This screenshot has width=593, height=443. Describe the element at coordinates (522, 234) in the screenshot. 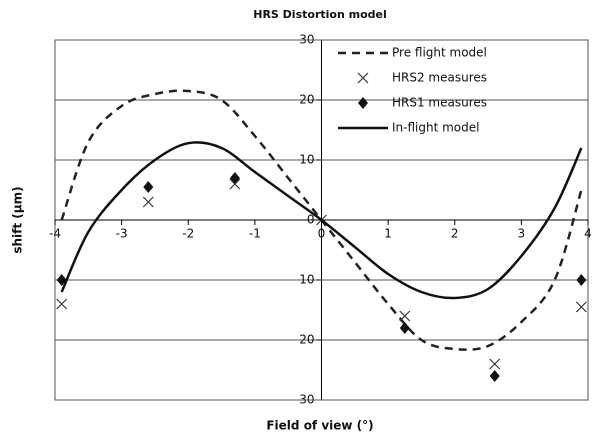

I see `x-tick-label: 3` at that location.